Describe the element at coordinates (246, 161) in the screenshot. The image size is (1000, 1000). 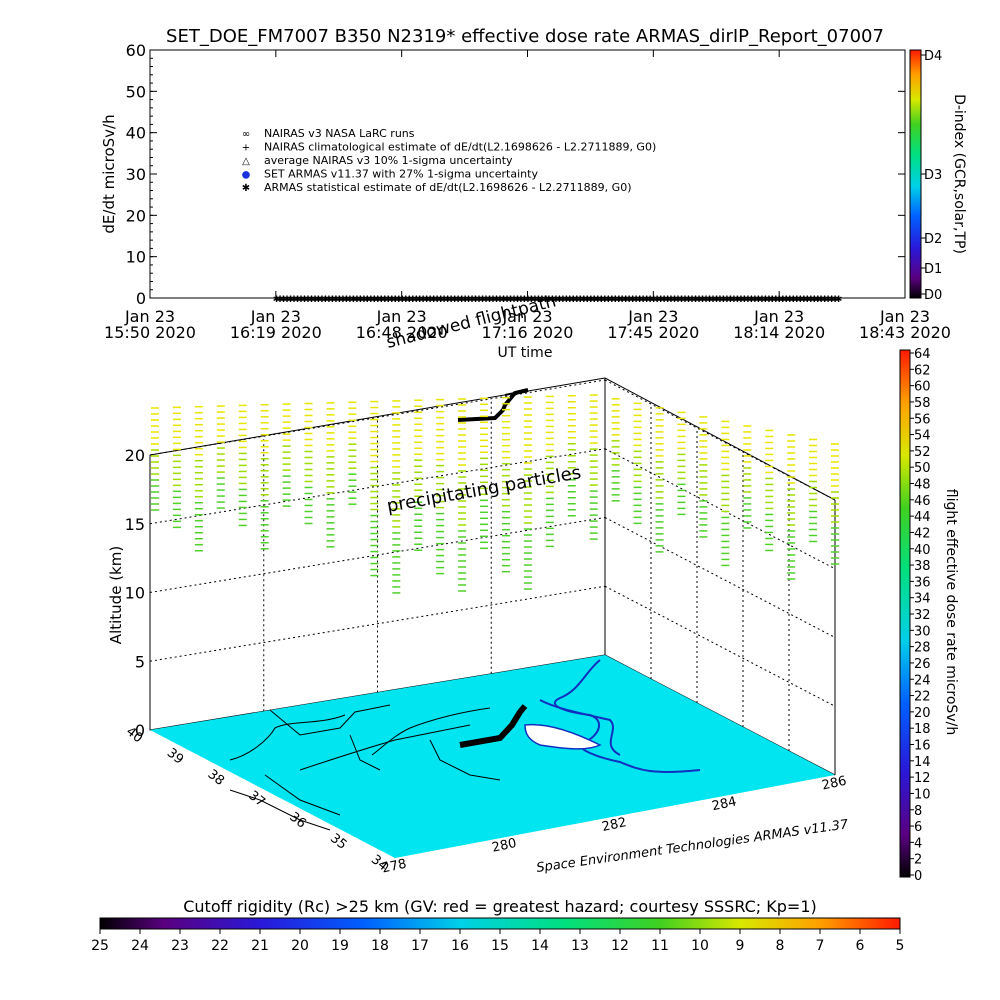
I see `legend-symbol: △` at that location.